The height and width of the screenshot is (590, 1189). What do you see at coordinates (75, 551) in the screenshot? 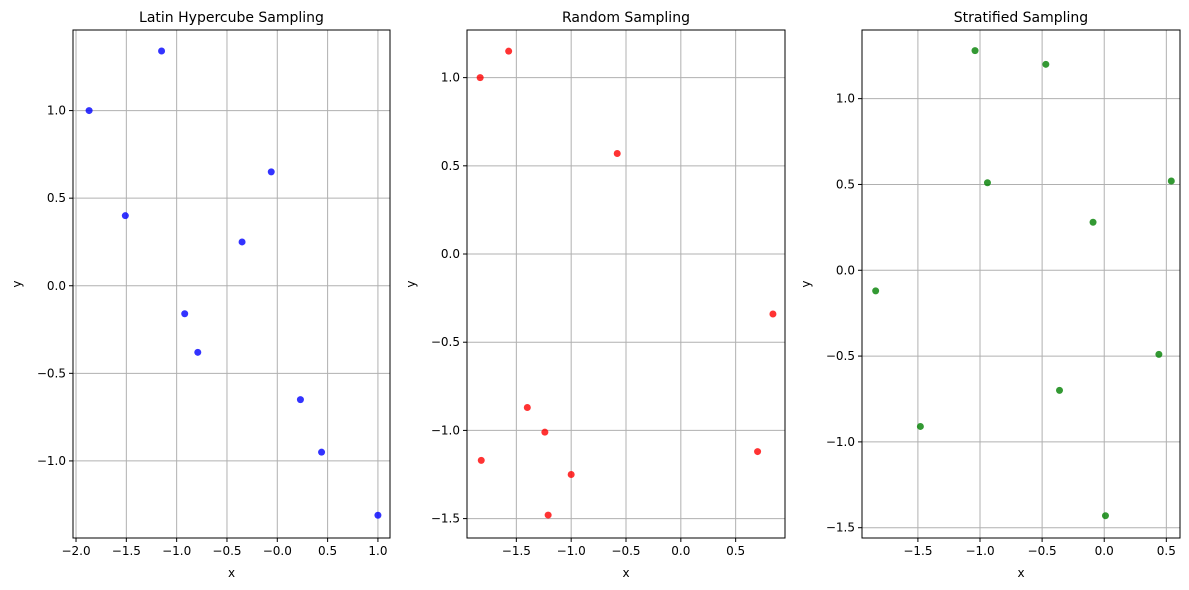
I see `x-tick-label: −2.0` at bounding box center [75, 551].